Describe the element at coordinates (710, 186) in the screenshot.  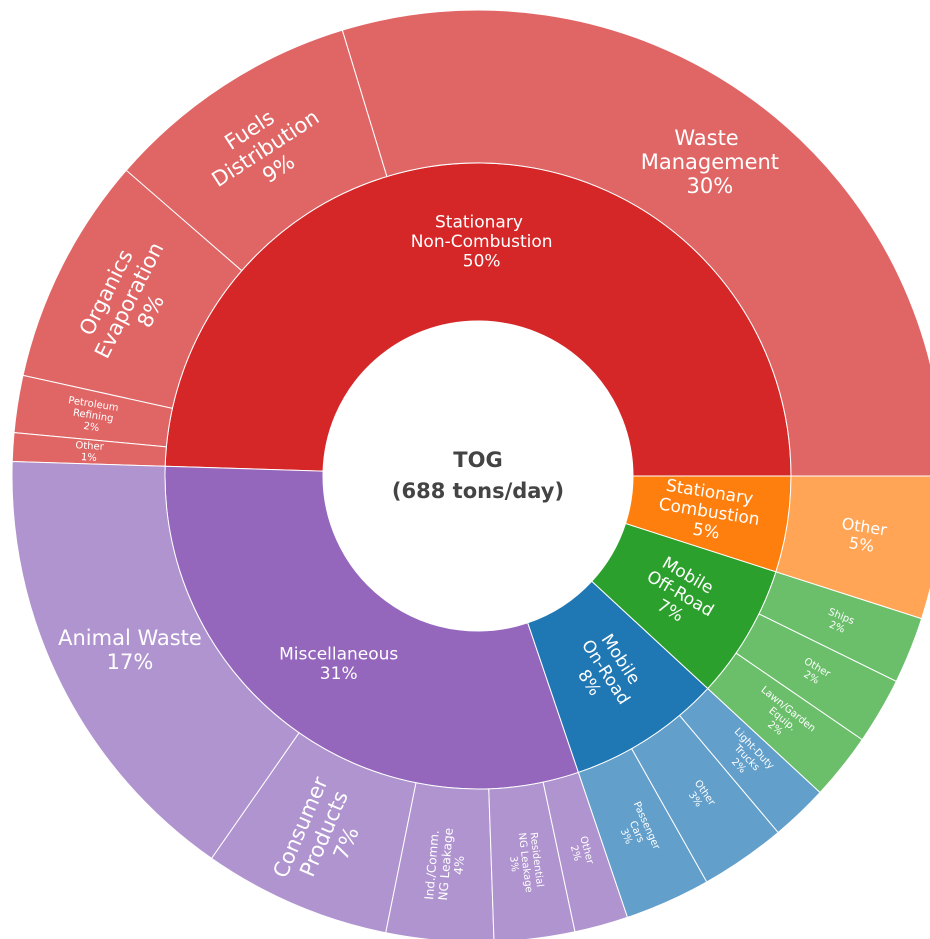
I see `slice-value-label: 30%` at that location.